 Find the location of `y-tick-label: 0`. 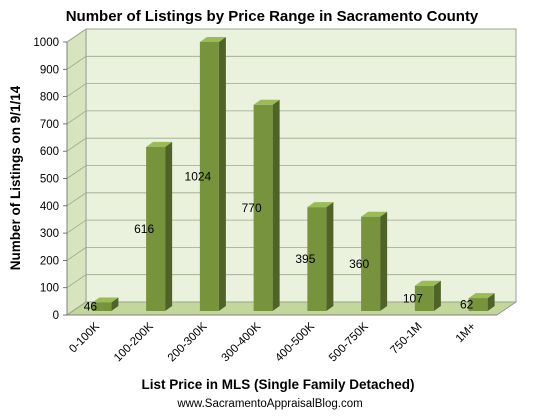

y-tick-label: 0 is located at coordinates (56, 316).